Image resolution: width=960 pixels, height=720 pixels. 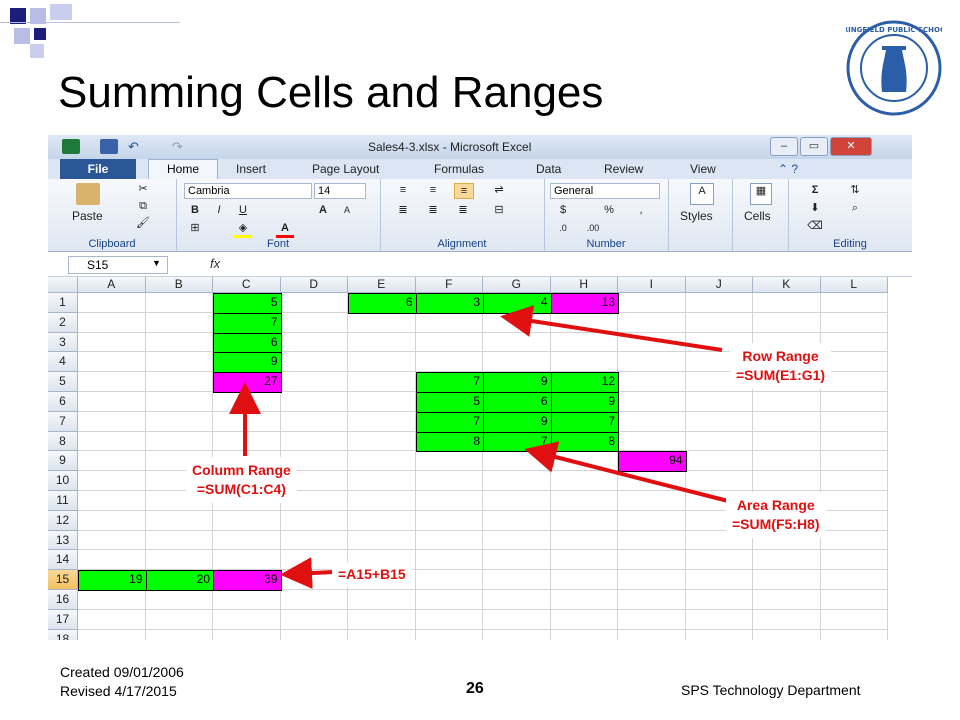 What do you see at coordinates (382, 619) in the screenshot?
I see `cell-e17` at bounding box center [382, 619].